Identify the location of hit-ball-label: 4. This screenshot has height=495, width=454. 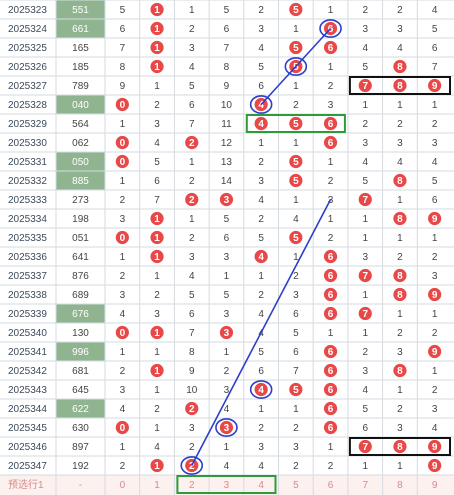
(261, 124).